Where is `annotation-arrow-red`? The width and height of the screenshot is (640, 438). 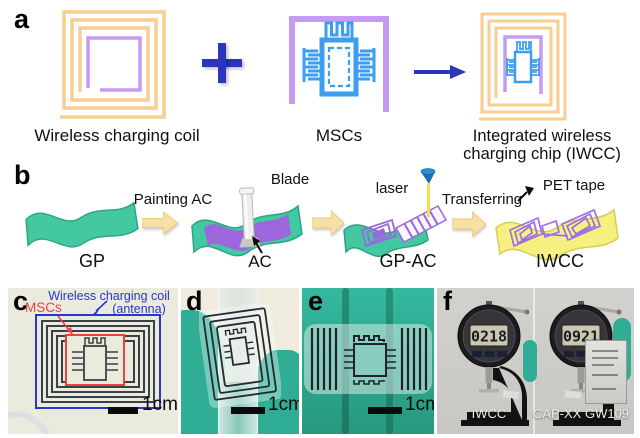
annotation-arrow-red is located at coordinates (65, 325).